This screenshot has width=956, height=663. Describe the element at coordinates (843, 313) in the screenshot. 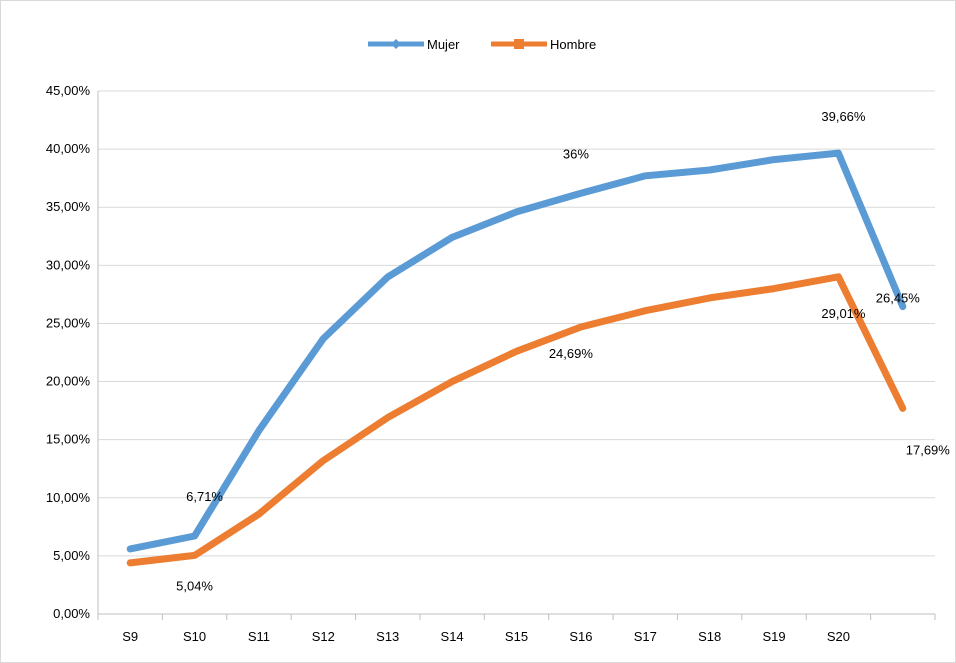

I see `data-label: 29,01%` at that location.